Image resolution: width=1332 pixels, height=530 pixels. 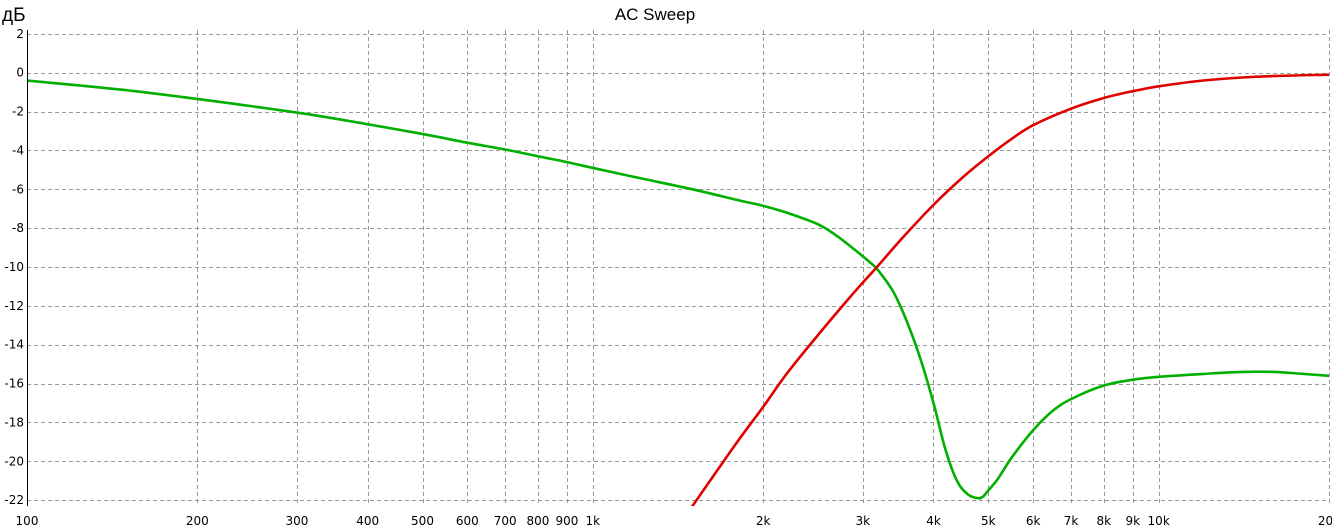 I want to click on chart-title: AC Sweep, so click(x=655, y=14).